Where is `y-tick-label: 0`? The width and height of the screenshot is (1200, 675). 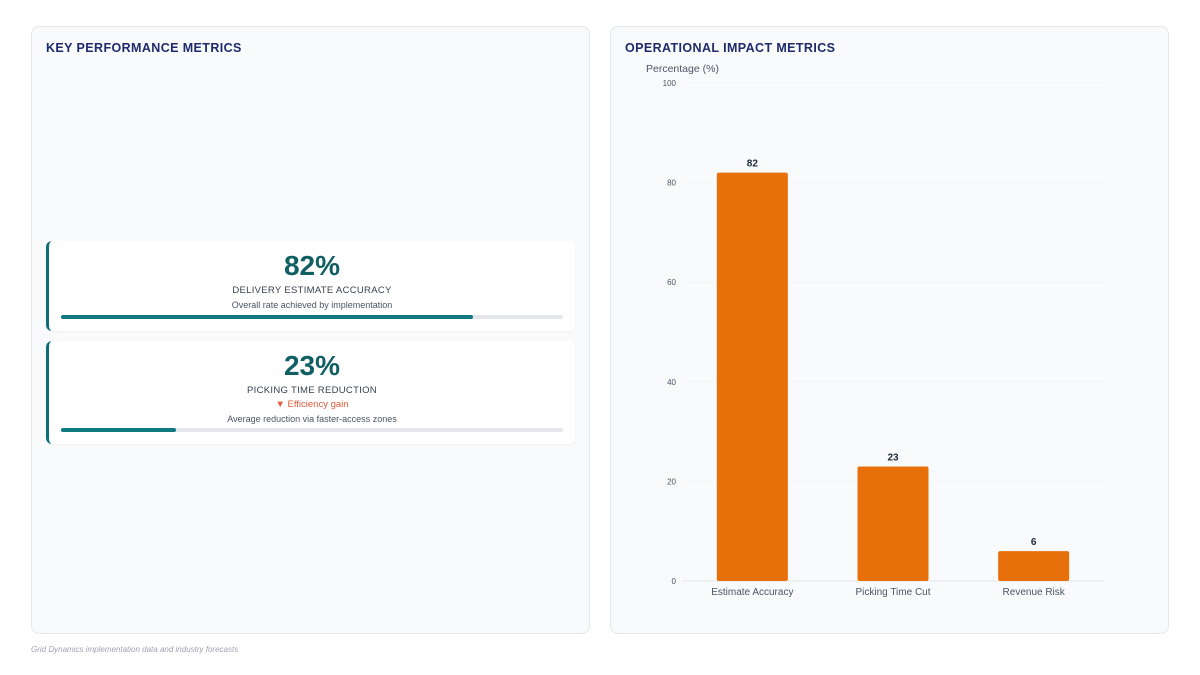 y-tick-label: 0 is located at coordinates (674, 581).